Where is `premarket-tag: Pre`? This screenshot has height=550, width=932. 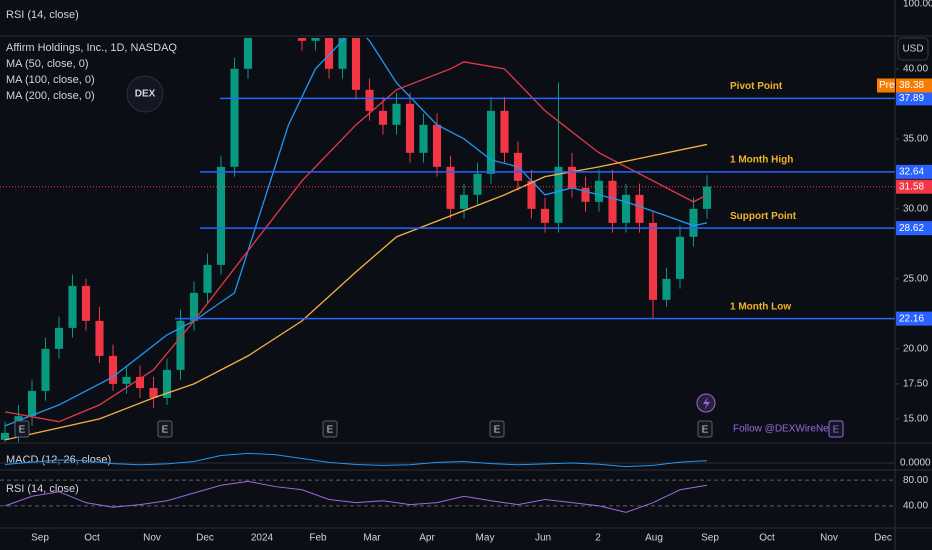
premarket-tag: Pre is located at coordinates (887, 85).